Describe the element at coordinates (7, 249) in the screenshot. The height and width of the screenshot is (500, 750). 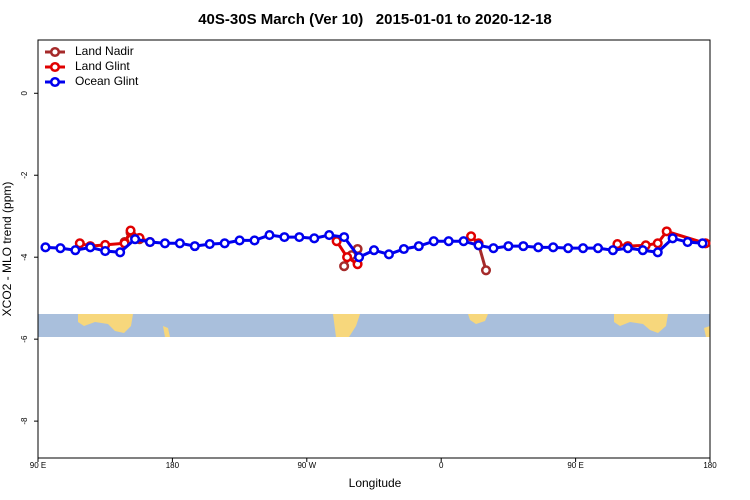
I see `y-axis-label: XCO2 - MLO trend (ppm)` at that location.